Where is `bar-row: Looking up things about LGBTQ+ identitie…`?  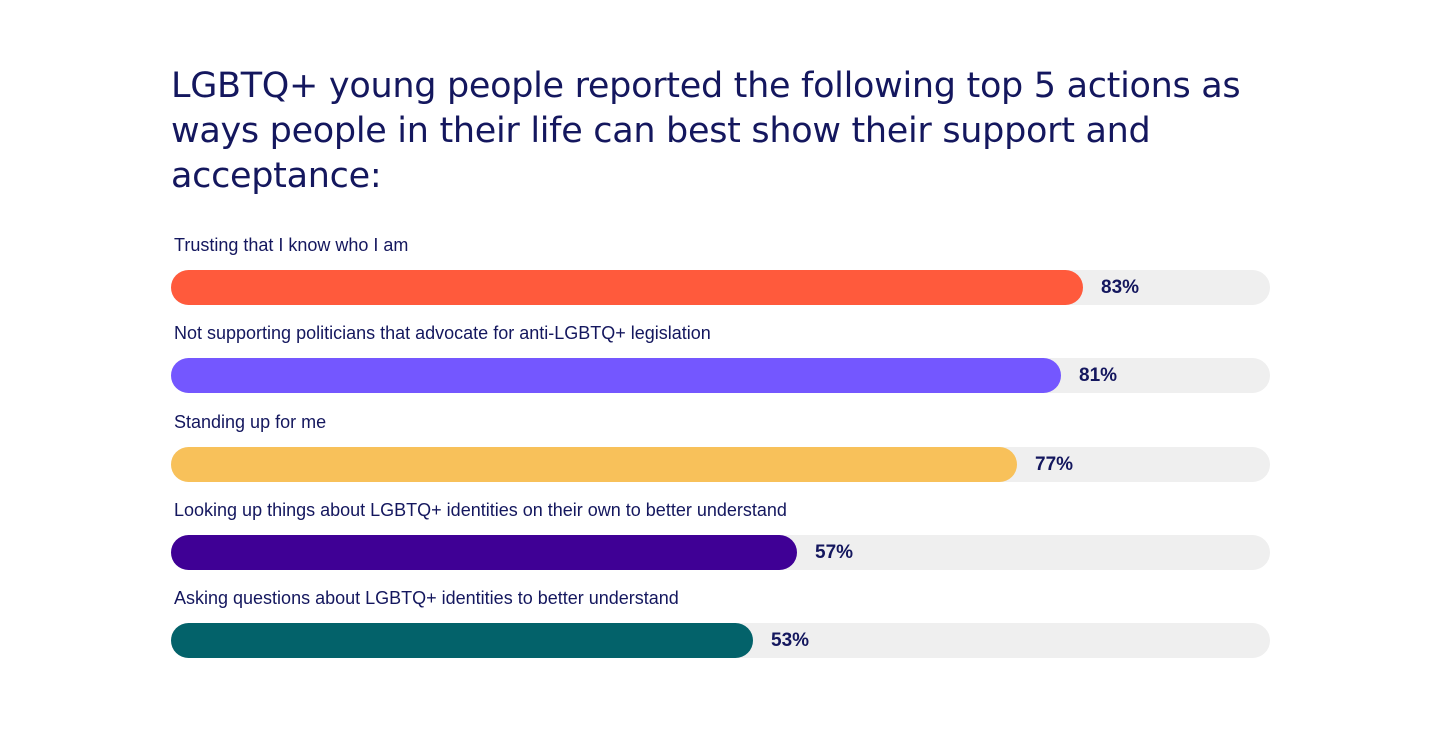
bar-row: Looking up things about LGBTQ+ identitie… is located at coordinates (721, 534).